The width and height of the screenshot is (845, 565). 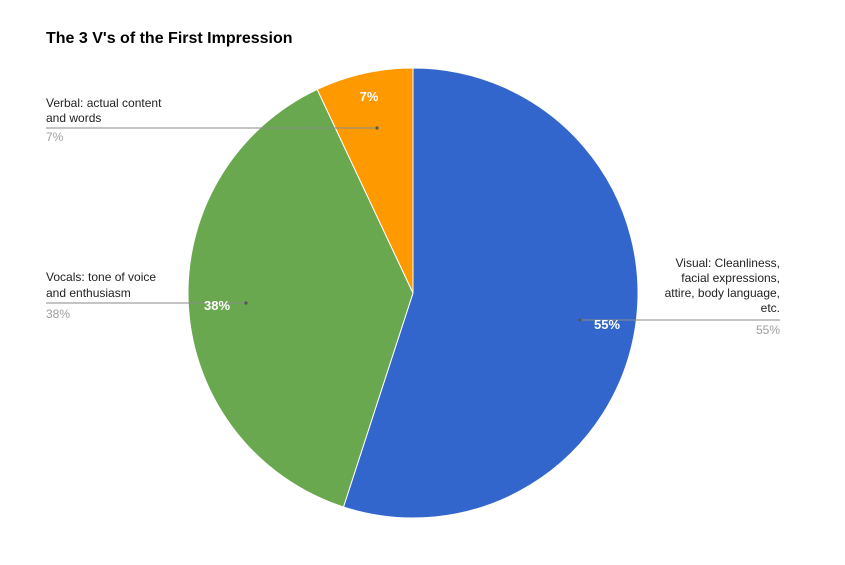 What do you see at coordinates (88, 293) in the screenshot?
I see `label-vocals-line-2: and enthusiasm` at bounding box center [88, 293].